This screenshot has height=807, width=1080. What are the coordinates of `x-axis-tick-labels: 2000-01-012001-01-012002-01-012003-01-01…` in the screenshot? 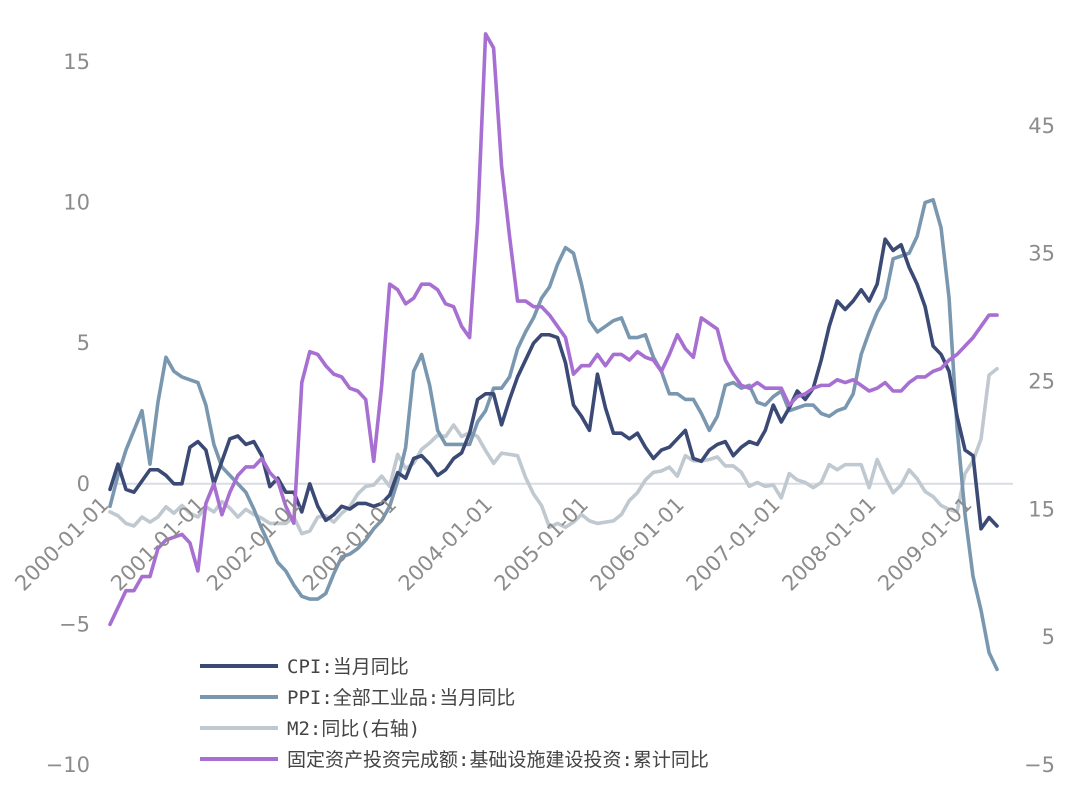 It's located at (493, 543).